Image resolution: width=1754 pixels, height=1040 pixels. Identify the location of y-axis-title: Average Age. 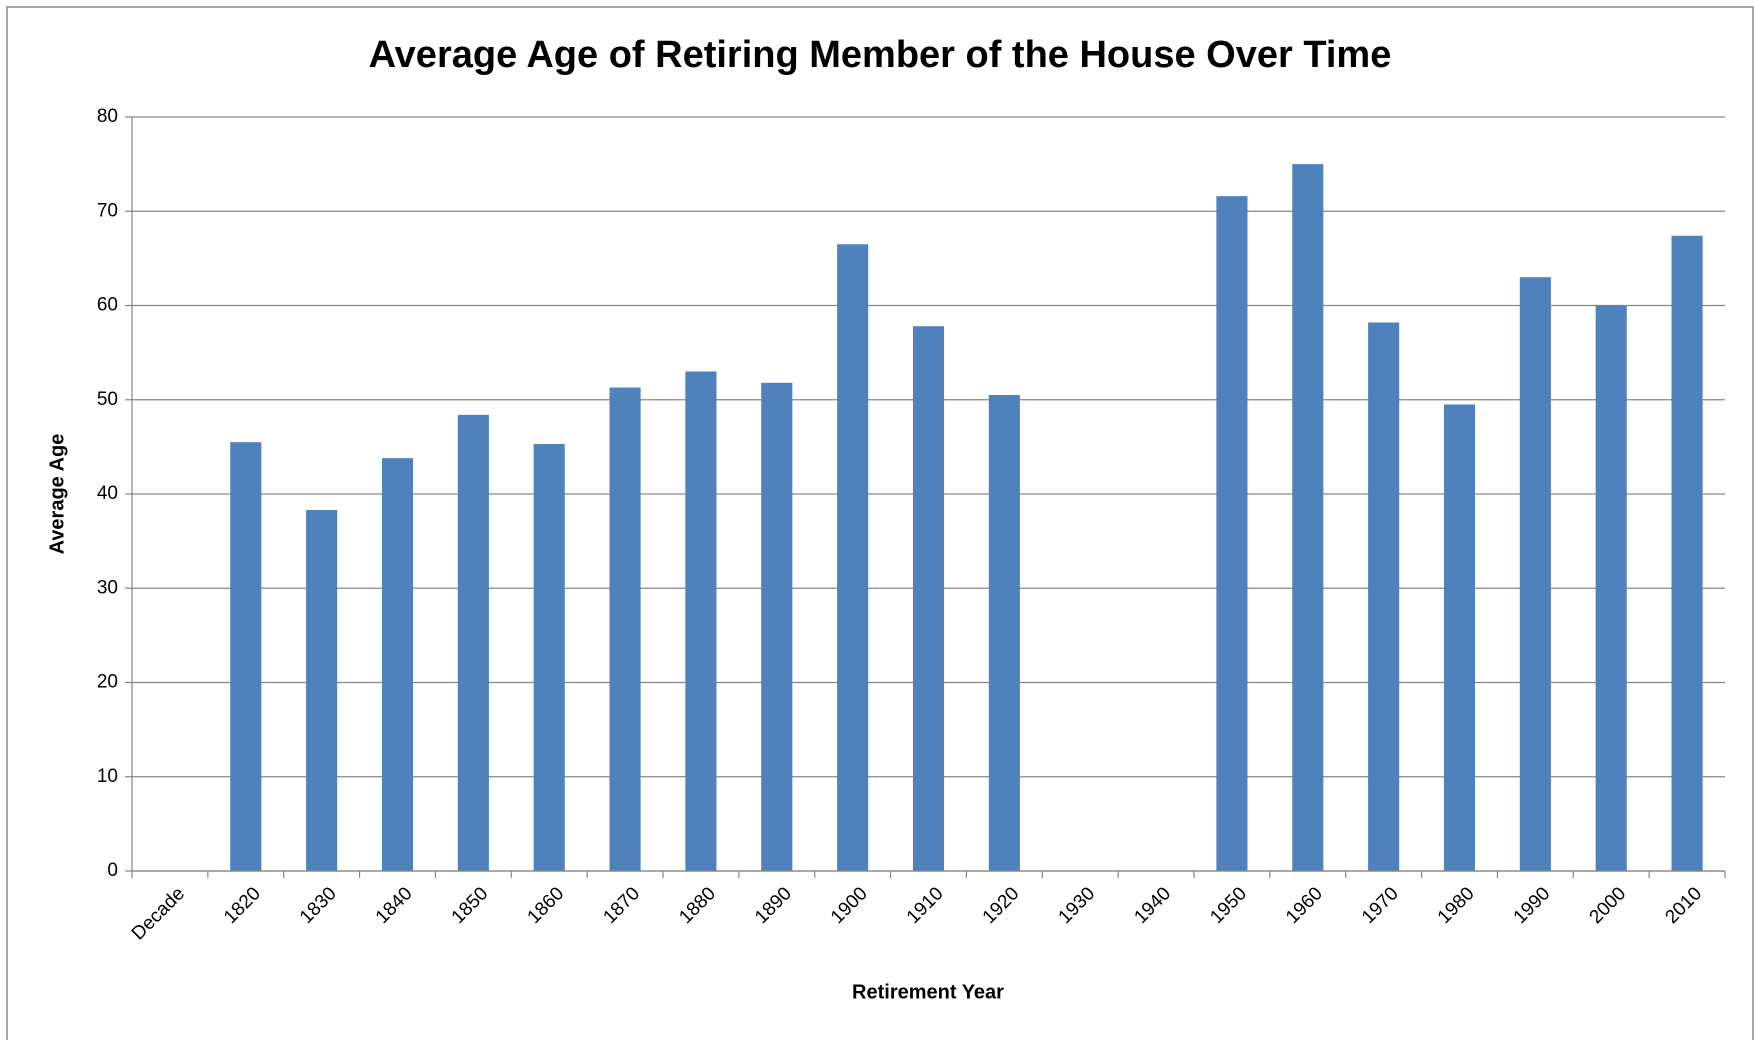
(57, 494).